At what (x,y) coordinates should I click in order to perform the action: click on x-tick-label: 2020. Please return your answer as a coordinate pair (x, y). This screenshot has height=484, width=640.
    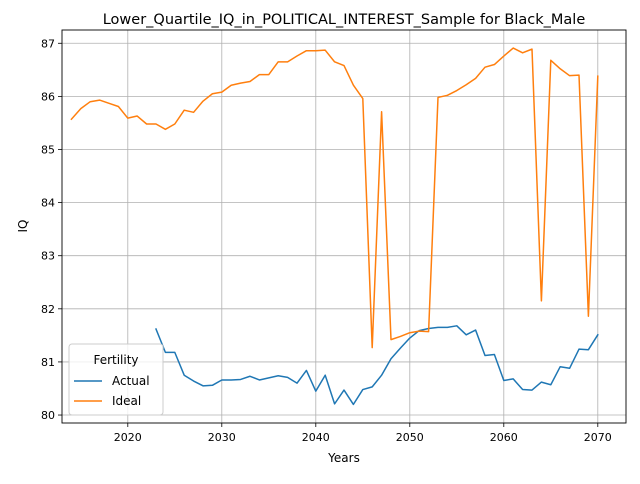
    Looking at the image, I should click on (128, 437).